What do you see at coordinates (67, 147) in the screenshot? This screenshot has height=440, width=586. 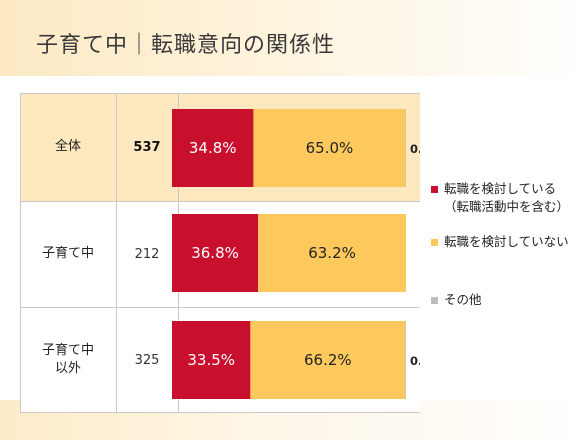 I see `row-label: 全体` at bounding box center [67, 147].